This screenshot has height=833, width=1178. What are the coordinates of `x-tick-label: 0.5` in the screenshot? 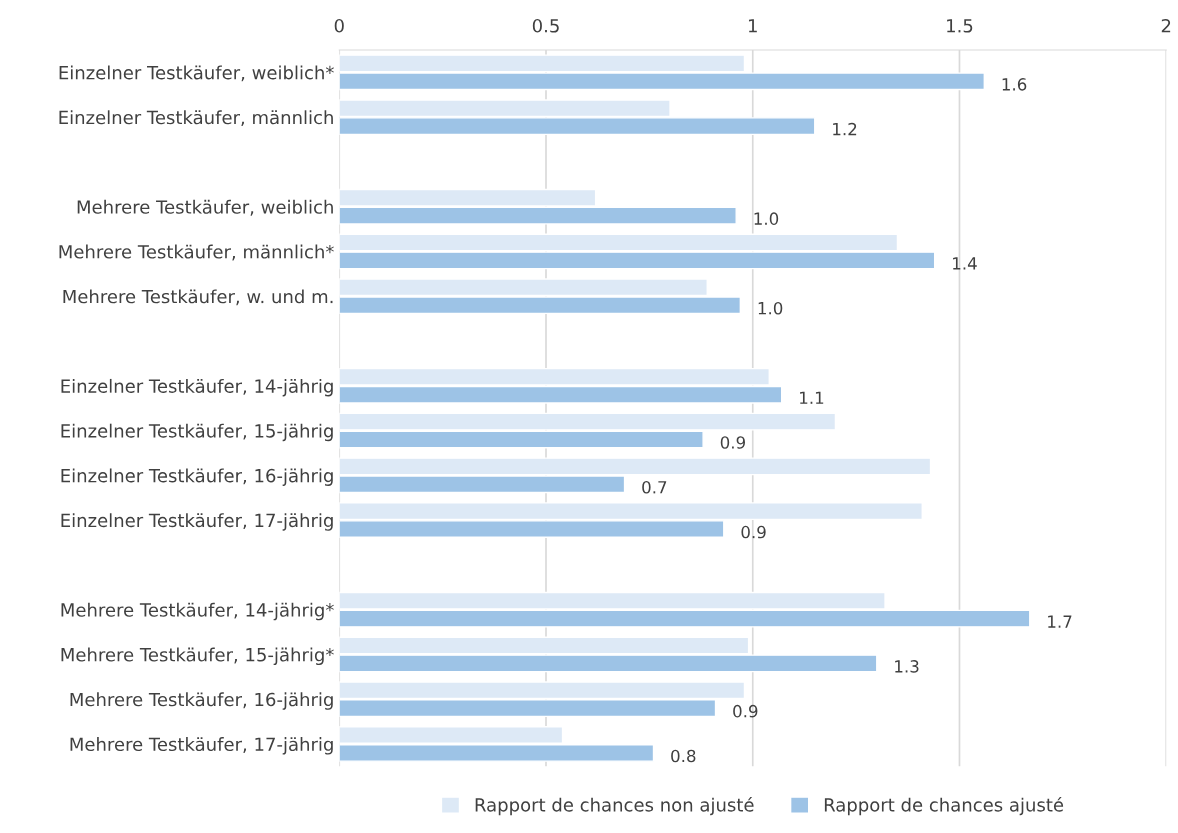 It's located at (545, 25).